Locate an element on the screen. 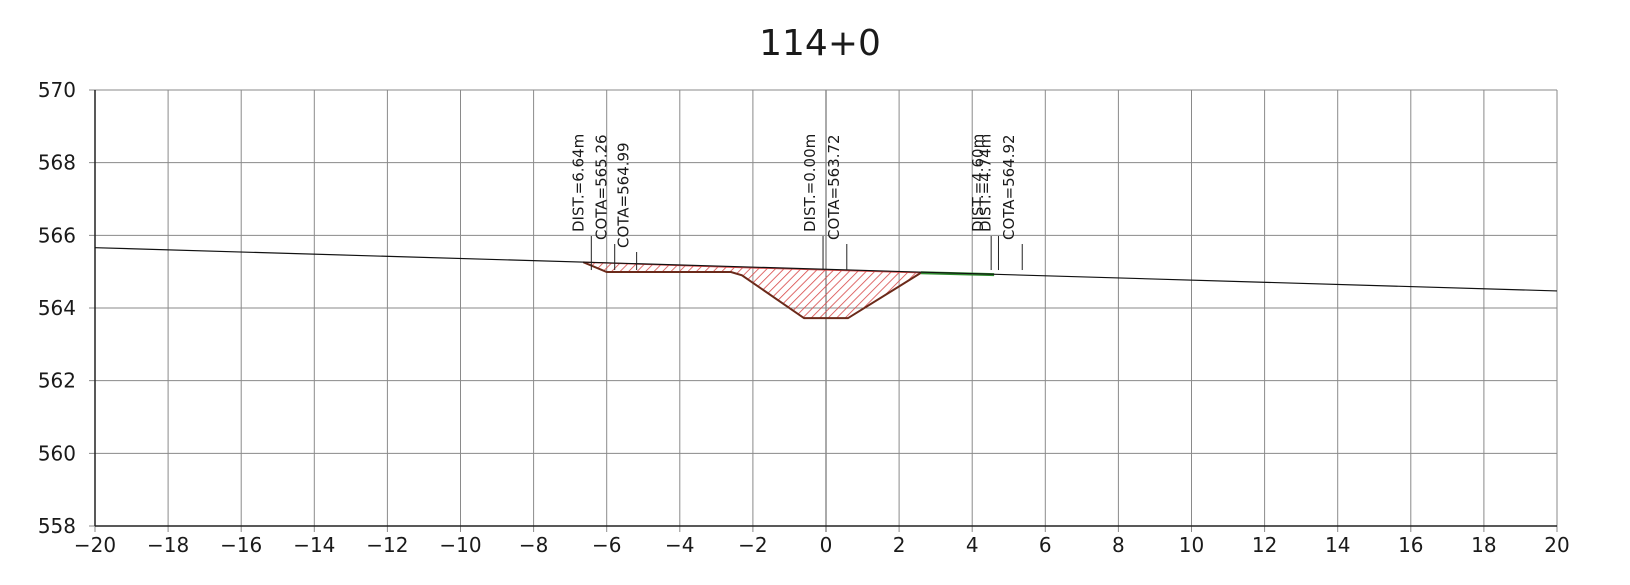  x-tick-label: 8 is located at coordinates (1118, 545).